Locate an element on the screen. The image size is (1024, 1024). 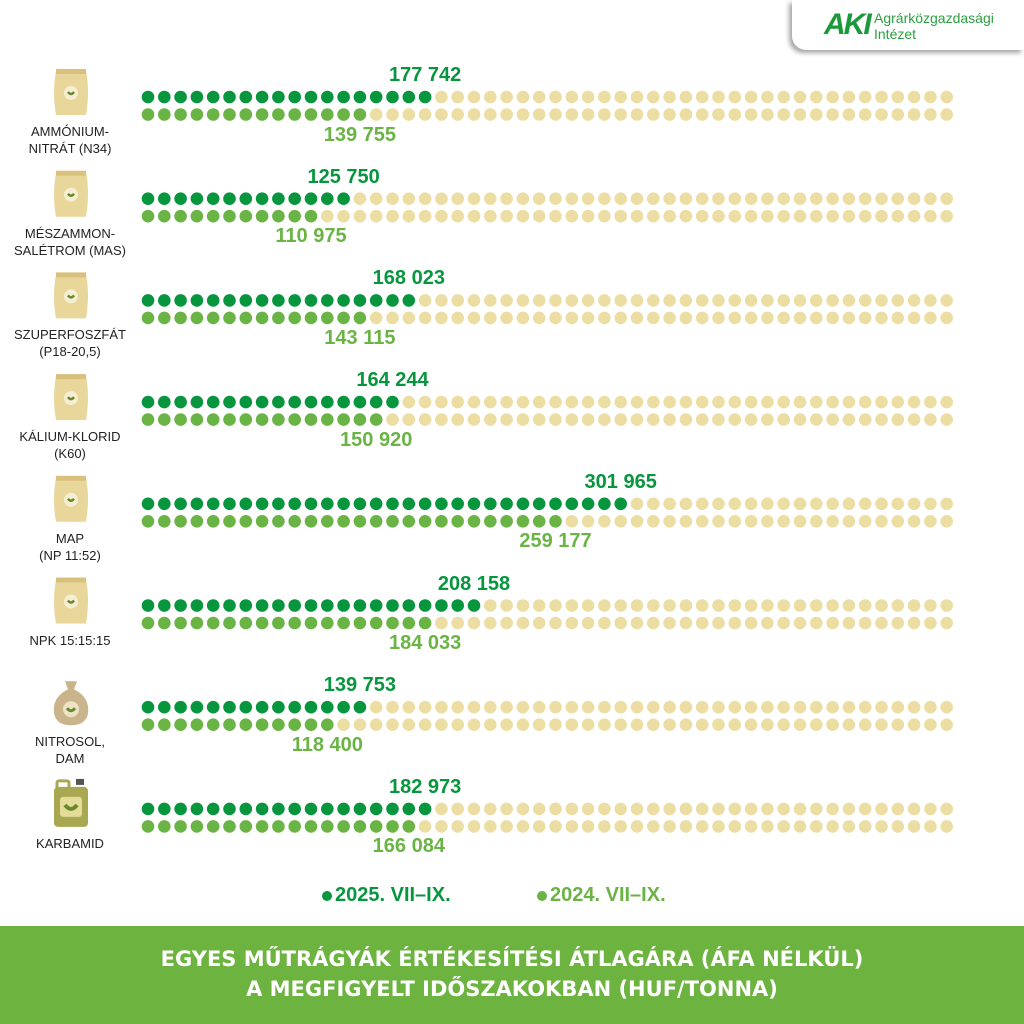
logo-name-line1: Agrárközgazdasági is located at coordinates (934, 18).